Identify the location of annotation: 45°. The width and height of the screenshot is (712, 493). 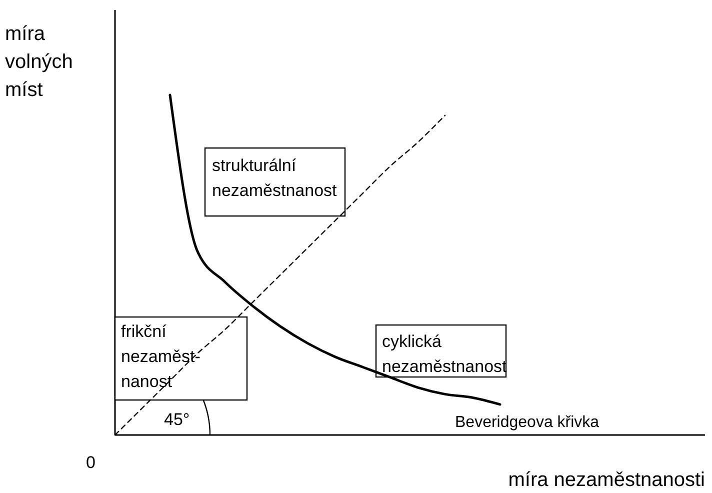
(177, 419).